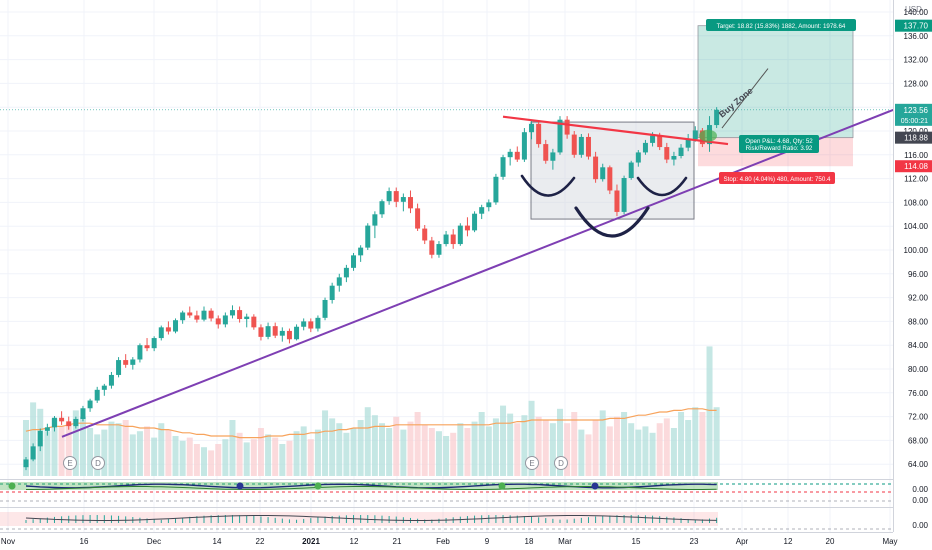  I want to click on event-marker, so click(532, 463).